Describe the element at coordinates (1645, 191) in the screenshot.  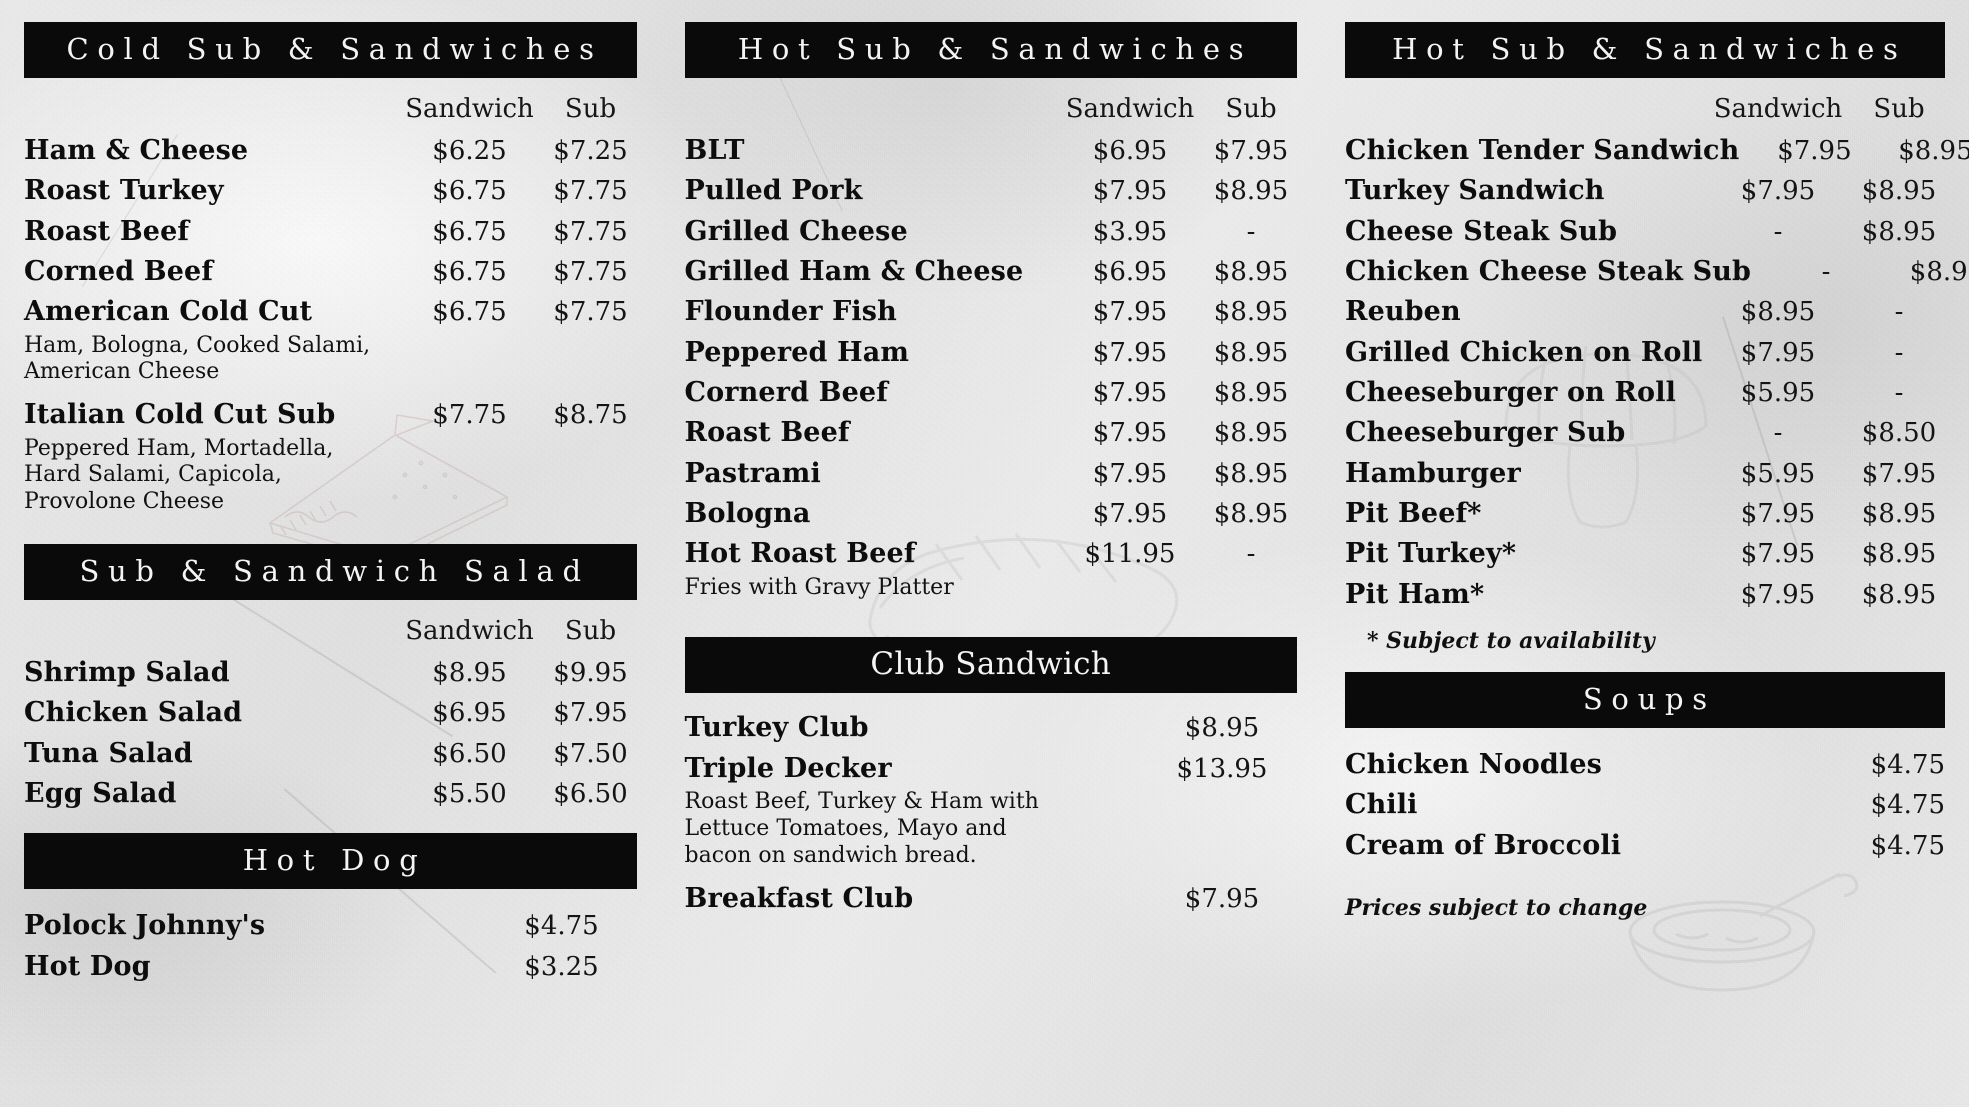
I see `menu-row: Turkey Sandwich $7.95 $8.95` at that location.